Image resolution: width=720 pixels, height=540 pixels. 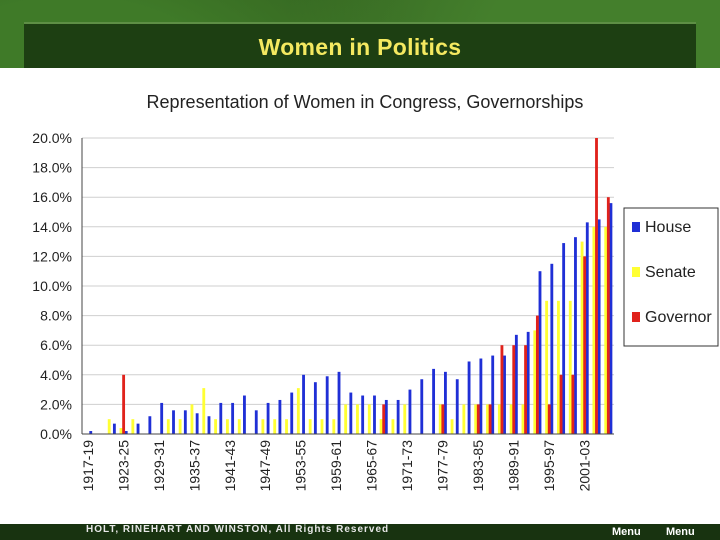 What do you see at coordinates (407, 466) in the screenshot?
I see `x-tick-label: 1971-73` at bounding box center [407, 466].